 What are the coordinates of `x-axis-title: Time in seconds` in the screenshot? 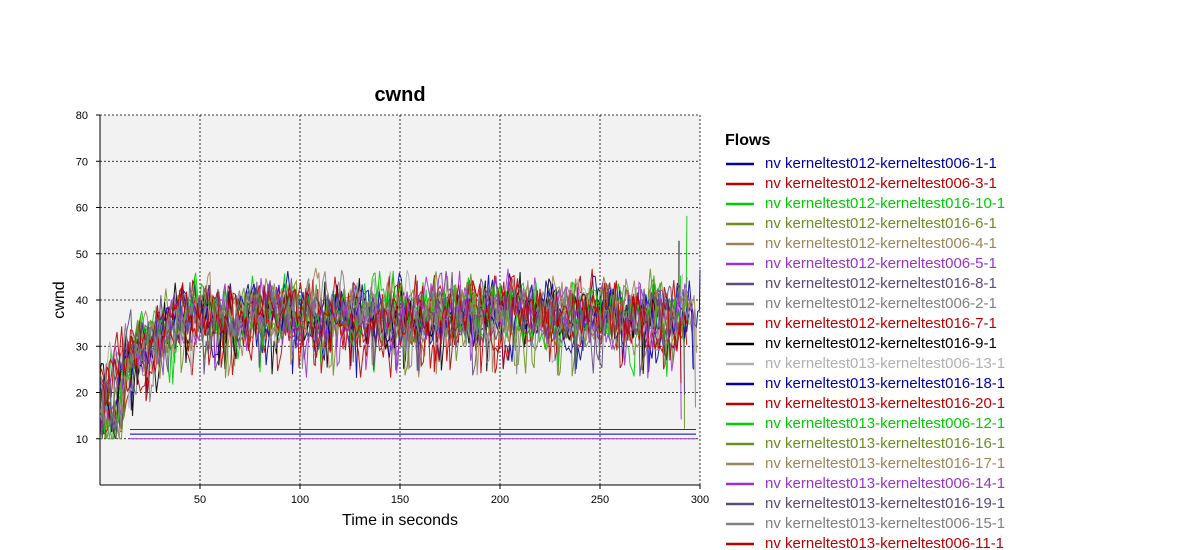 It's located at (400, 520).